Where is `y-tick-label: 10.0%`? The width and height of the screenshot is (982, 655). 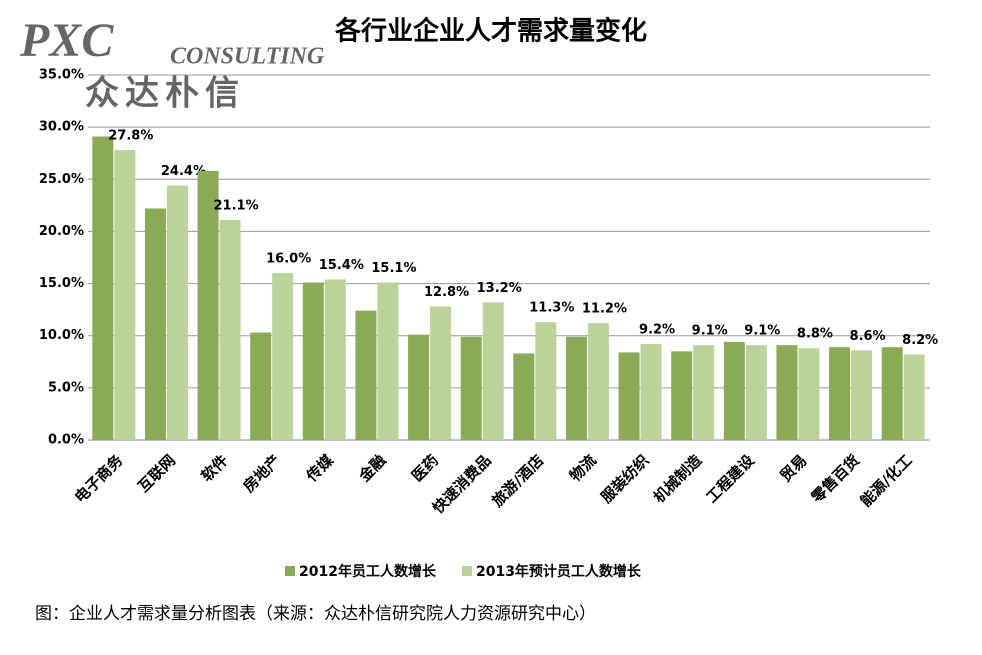
y-tick-label: 10.0% is located at coordinates (61, 335).